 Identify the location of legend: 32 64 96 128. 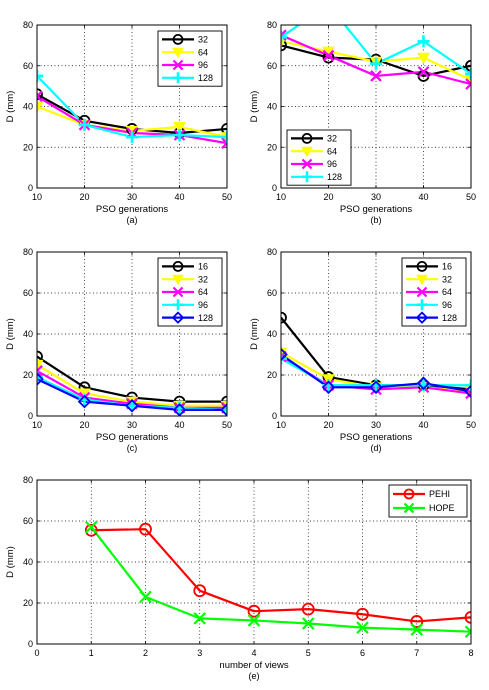
(190, 58).